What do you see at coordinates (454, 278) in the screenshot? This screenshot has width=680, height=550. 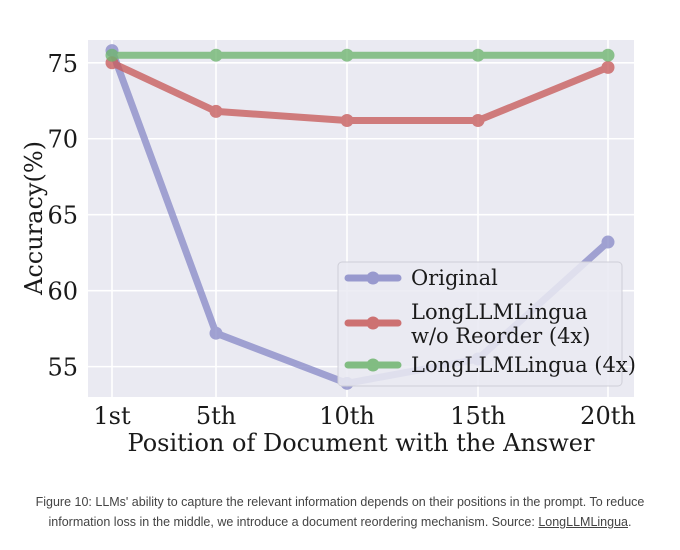 I see `legend-label-0: Original` at bounding box center [454, 278].